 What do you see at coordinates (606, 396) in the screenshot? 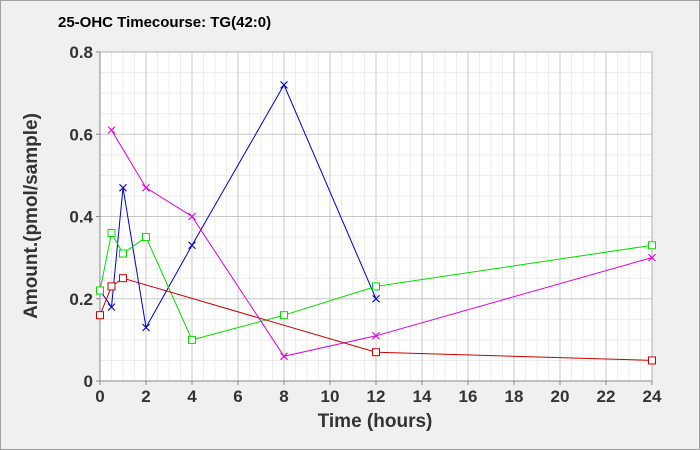
I see `x-tick-label: 22` at bounding box center [606, 396].